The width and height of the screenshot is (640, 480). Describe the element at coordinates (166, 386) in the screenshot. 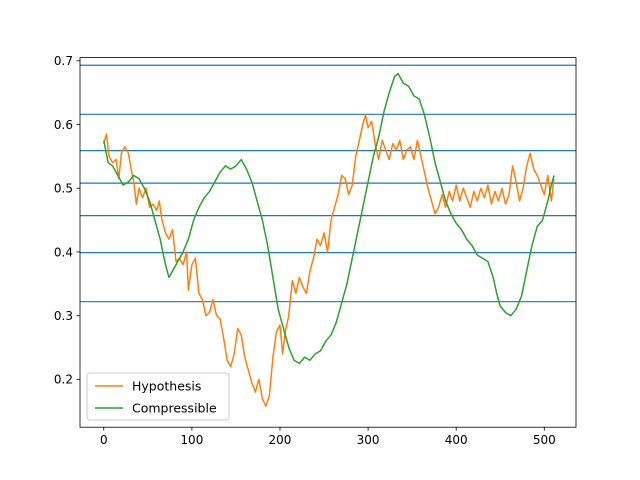

I see `legend-label-hypothesis: Hypothesis` at that location.